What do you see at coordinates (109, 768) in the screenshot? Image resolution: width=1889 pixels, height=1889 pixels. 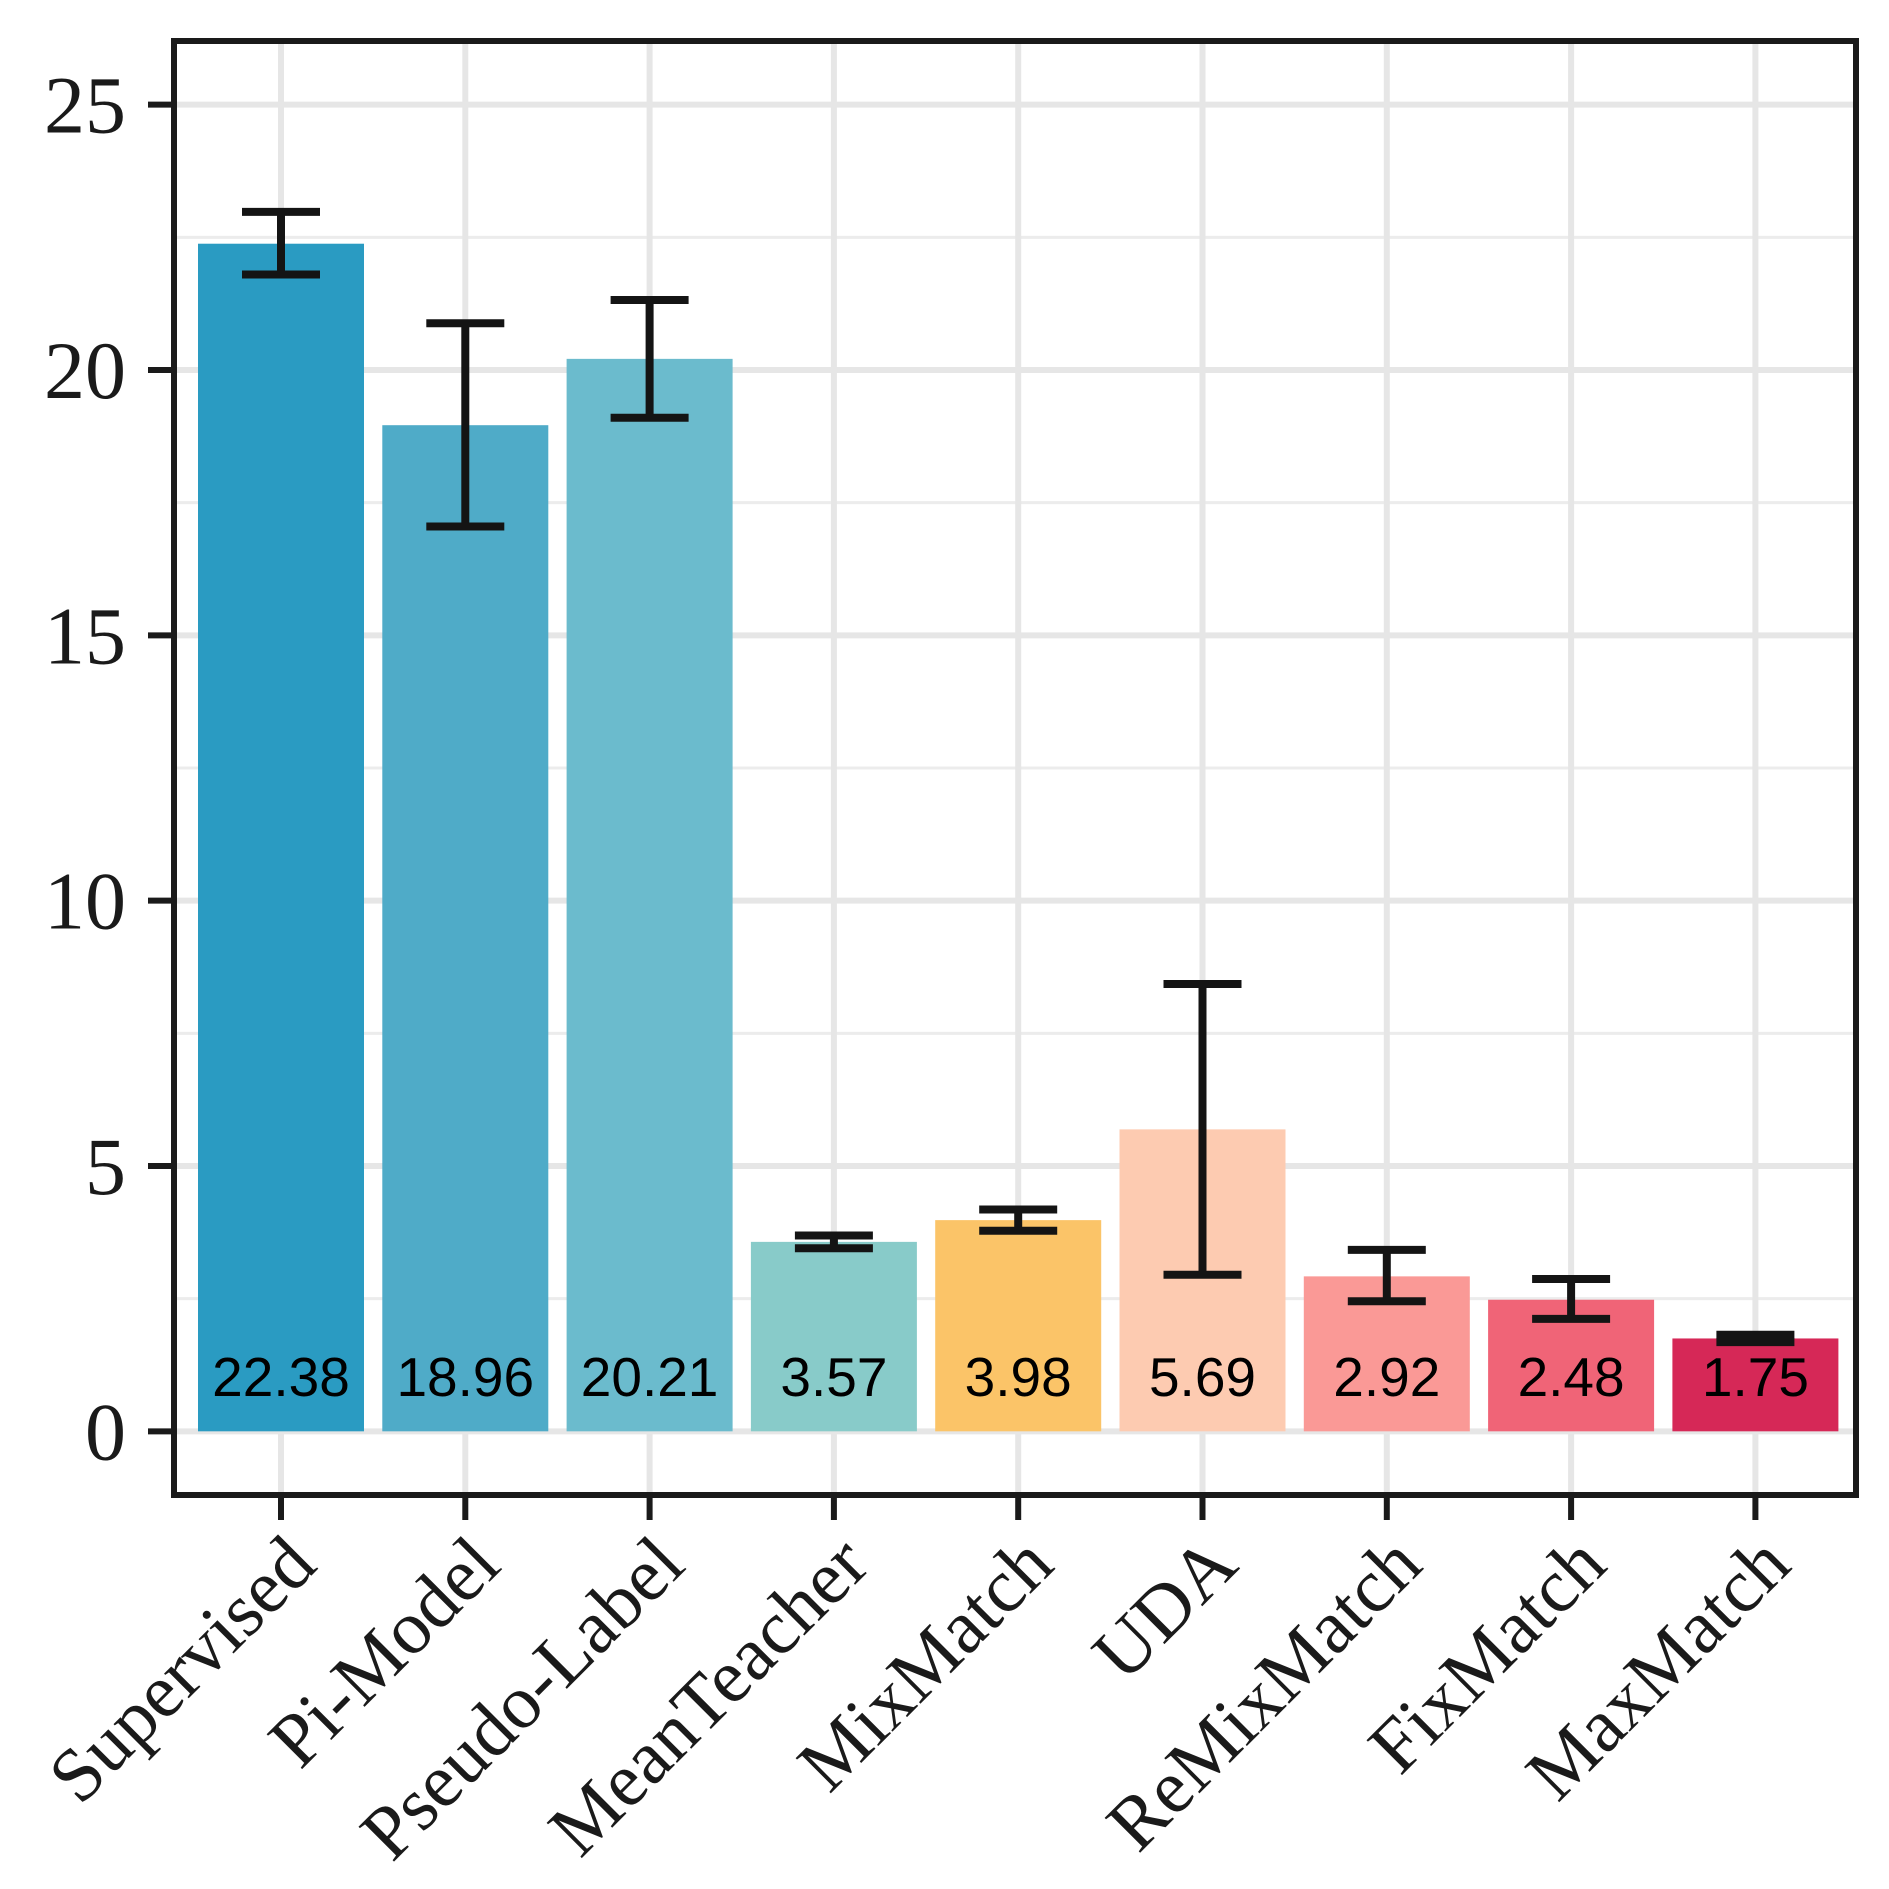 I see `y-axis: 0 5 10 15 20 25` at bounding box center [109, 768].